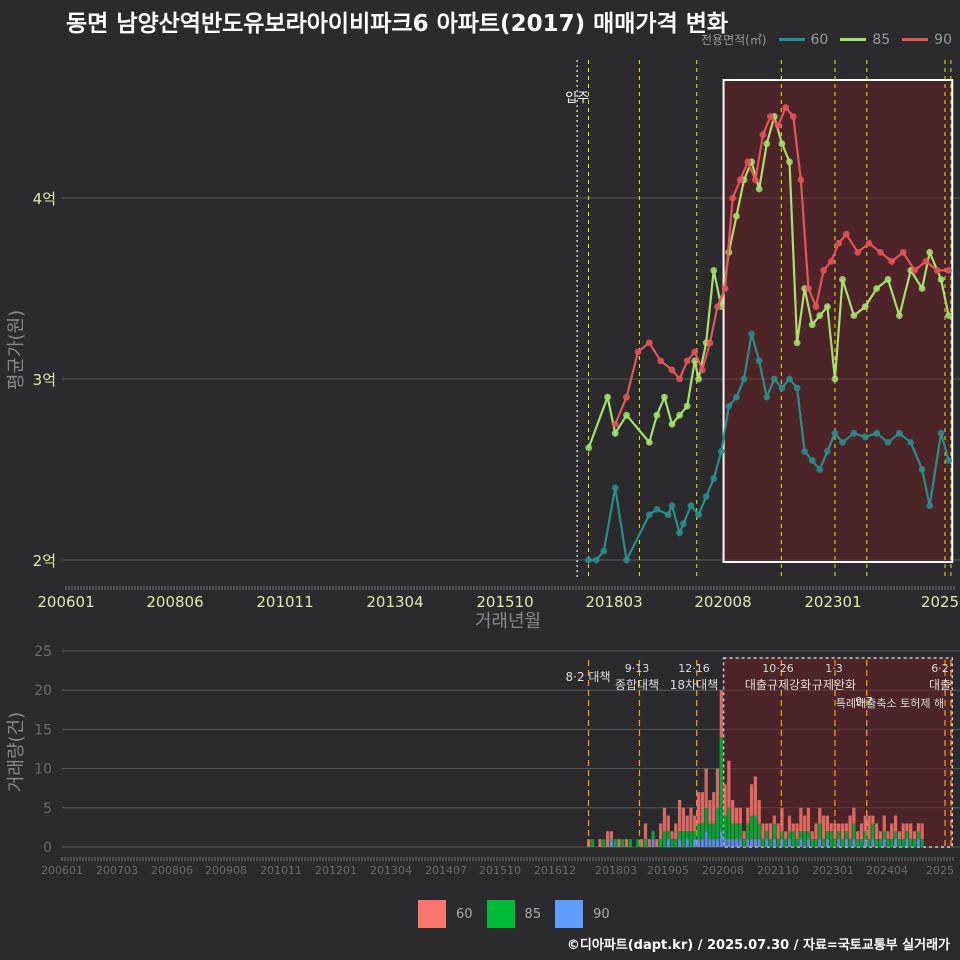 The width and height of the screenshot is (960, 960). I want to click on policy-date: 10·26, so click(778, 668).